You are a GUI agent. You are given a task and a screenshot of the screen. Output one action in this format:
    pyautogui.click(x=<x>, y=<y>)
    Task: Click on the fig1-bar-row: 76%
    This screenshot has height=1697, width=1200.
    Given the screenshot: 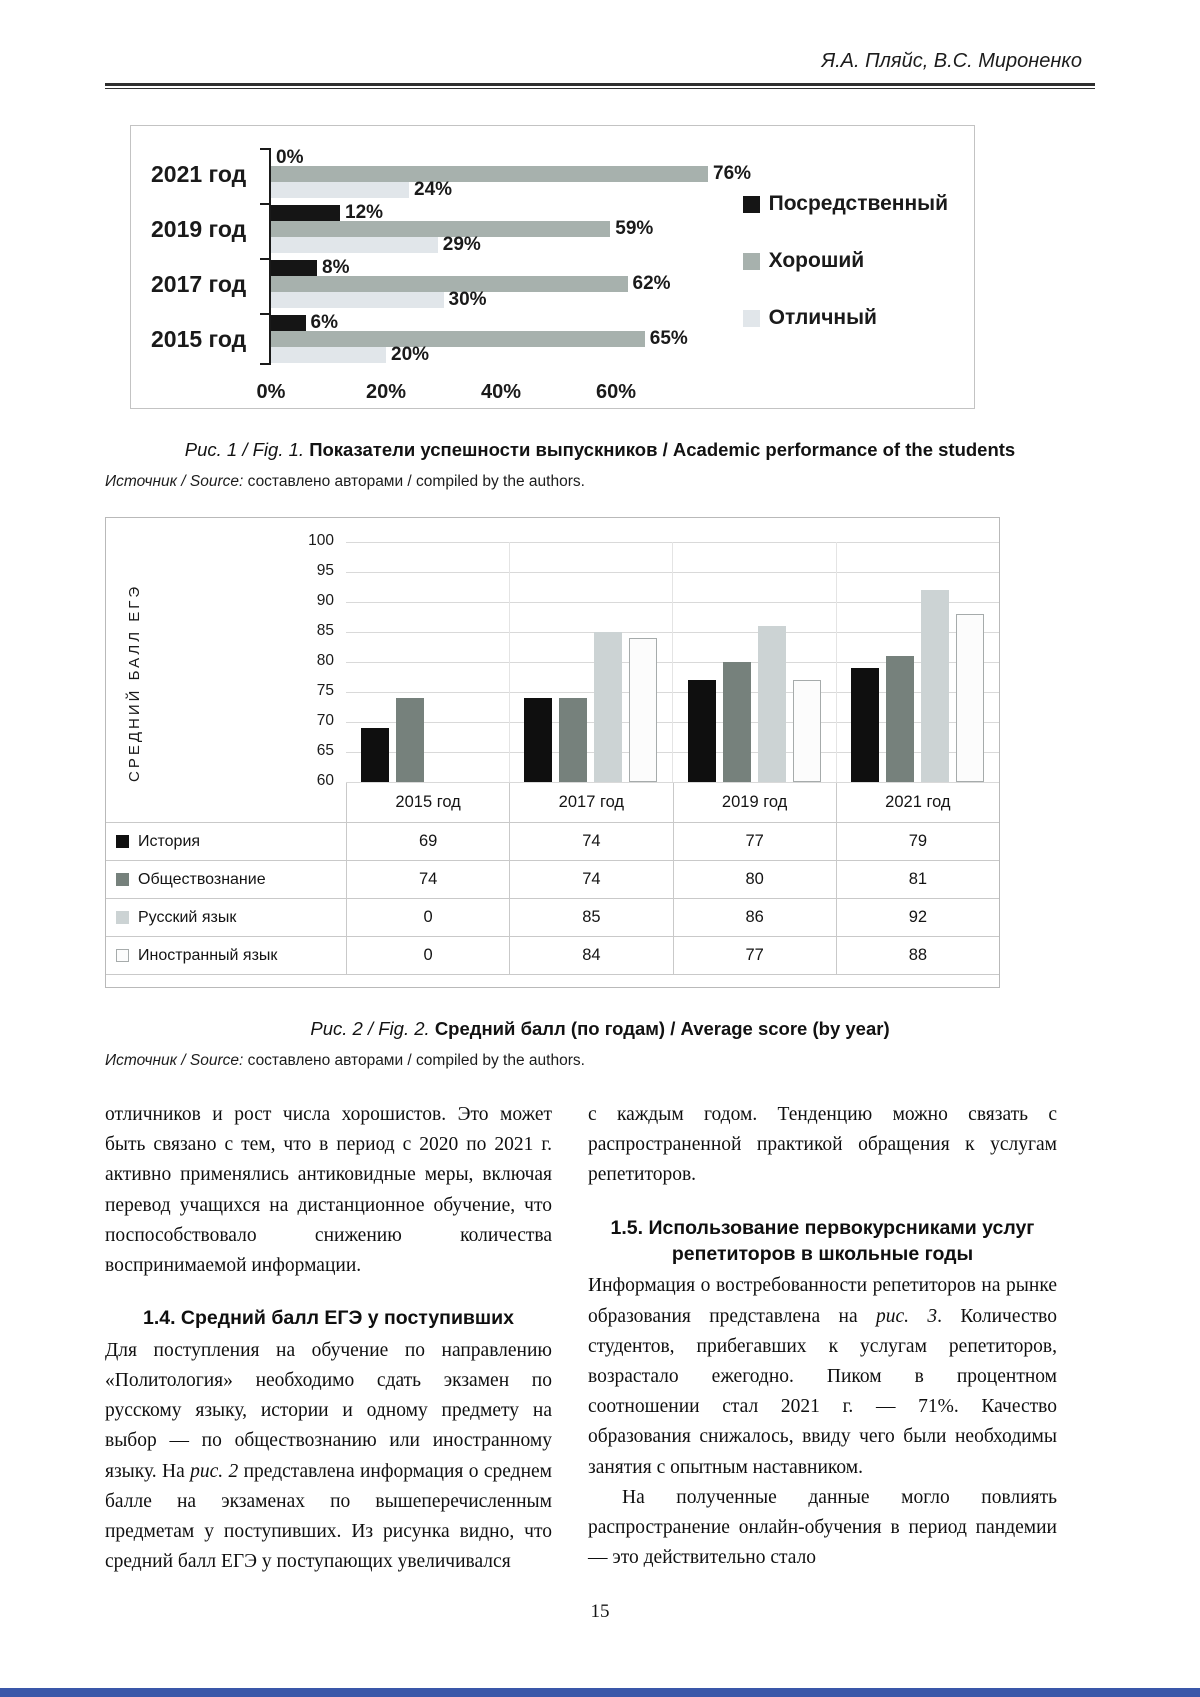 What is the action you would take?
    pyautogui.click(x=511, y=173)
    